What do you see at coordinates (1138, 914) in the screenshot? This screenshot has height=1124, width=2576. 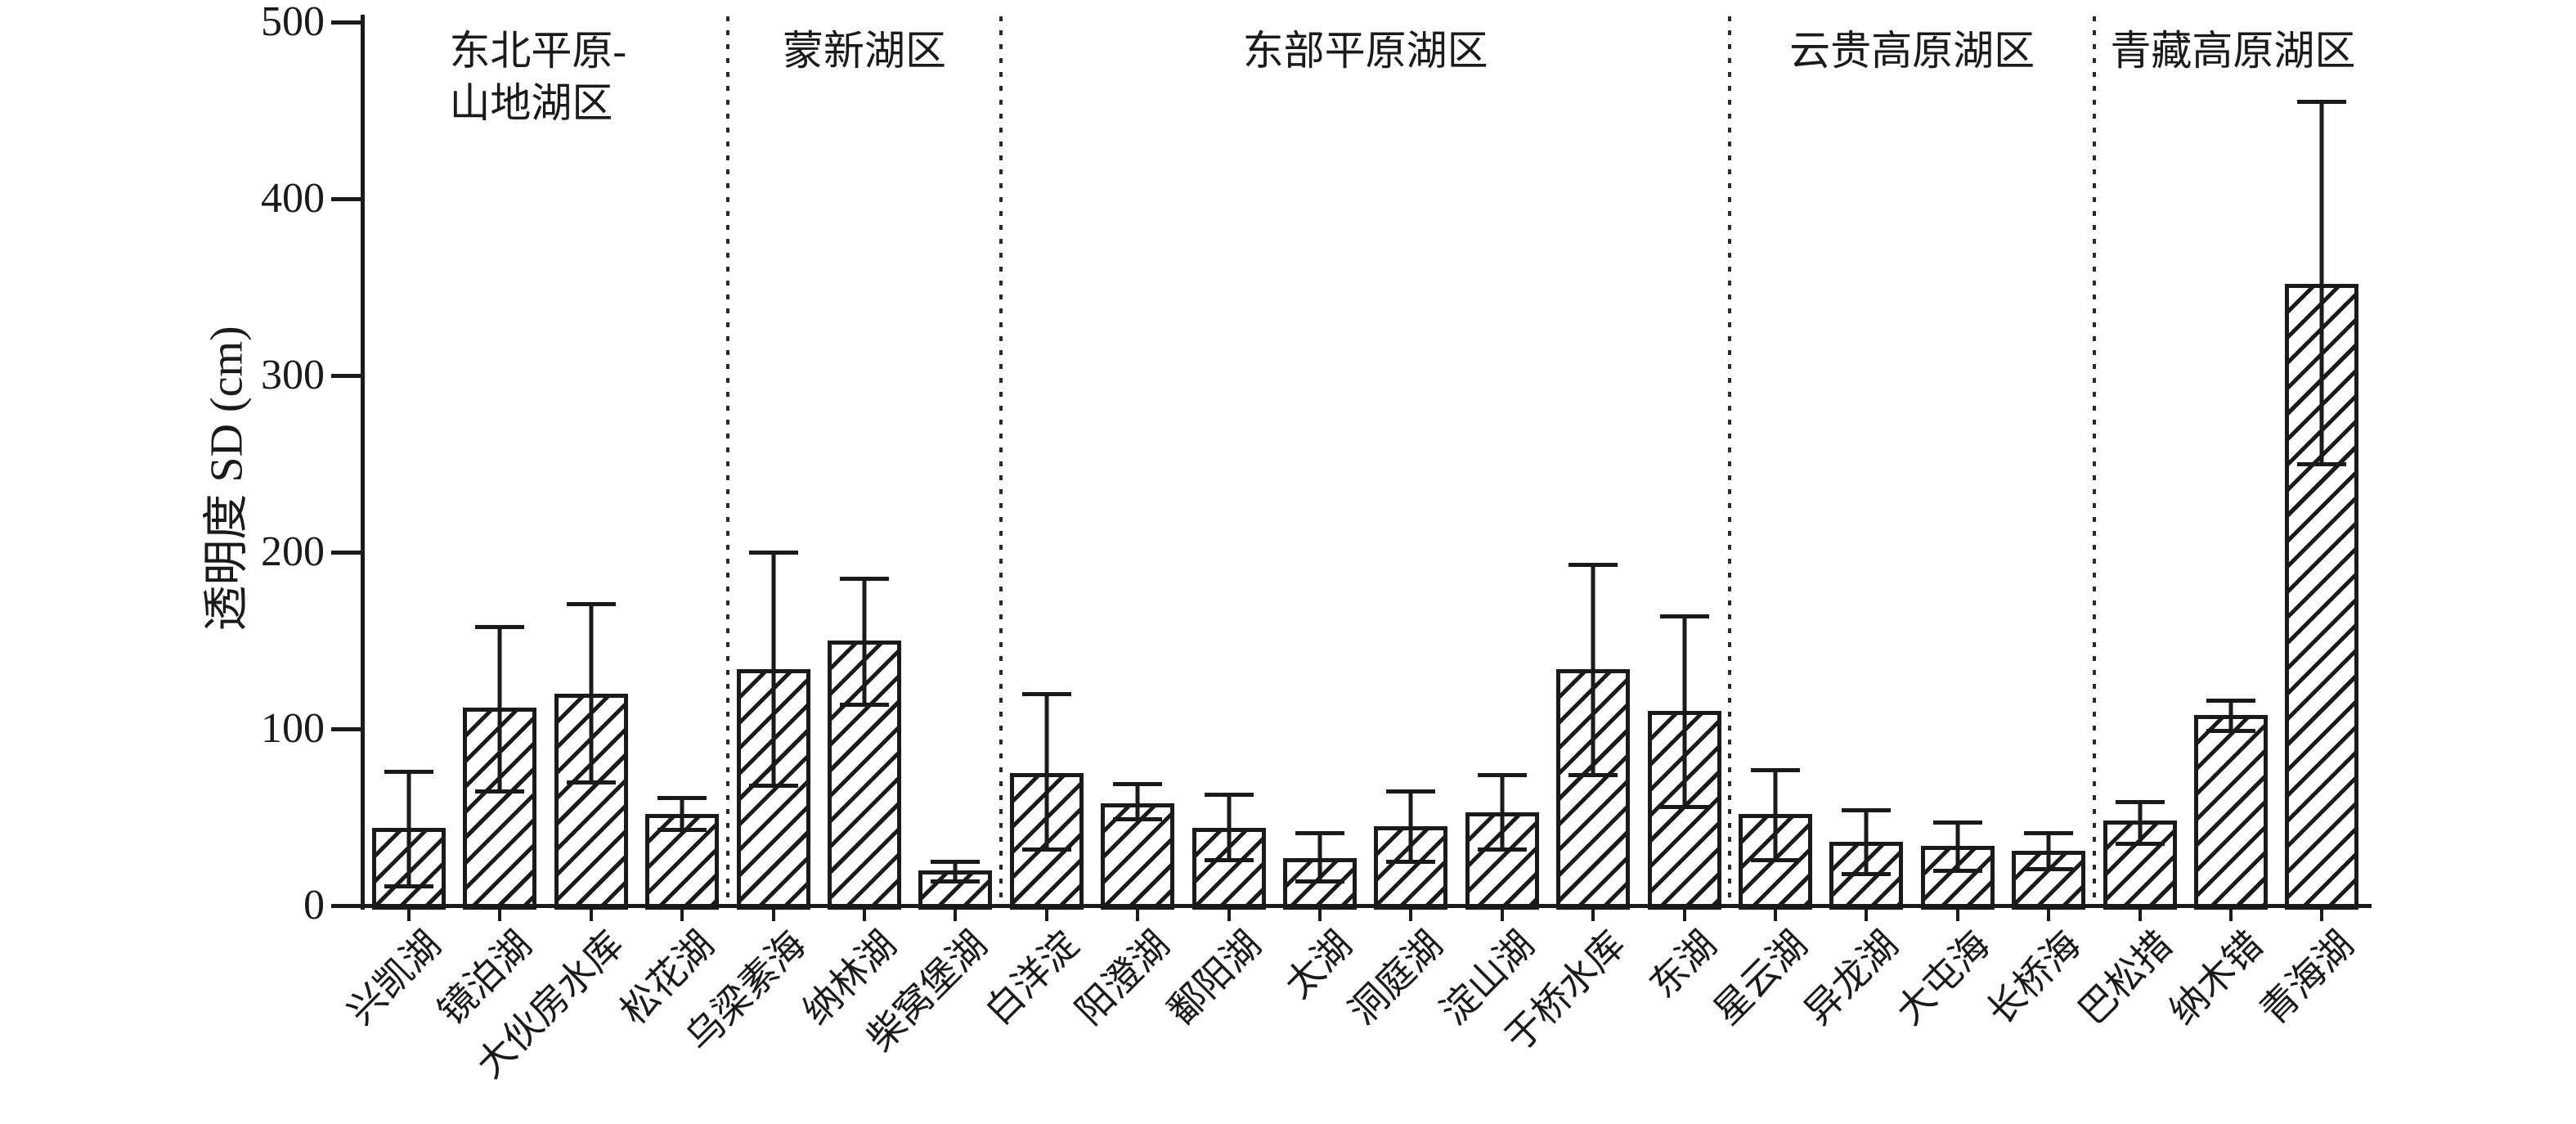 I see `x-tick-阳澄湖` at bounding box center [1138, 914].